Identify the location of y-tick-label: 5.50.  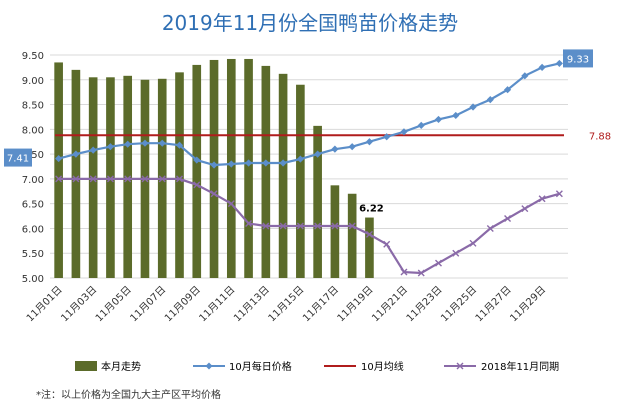
(33, 254).